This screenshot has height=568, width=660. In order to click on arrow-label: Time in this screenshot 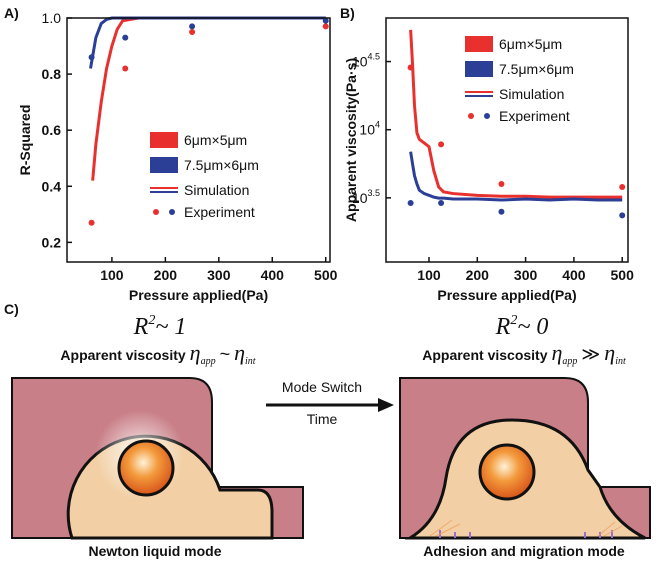, I will do `click(322, 419)`.